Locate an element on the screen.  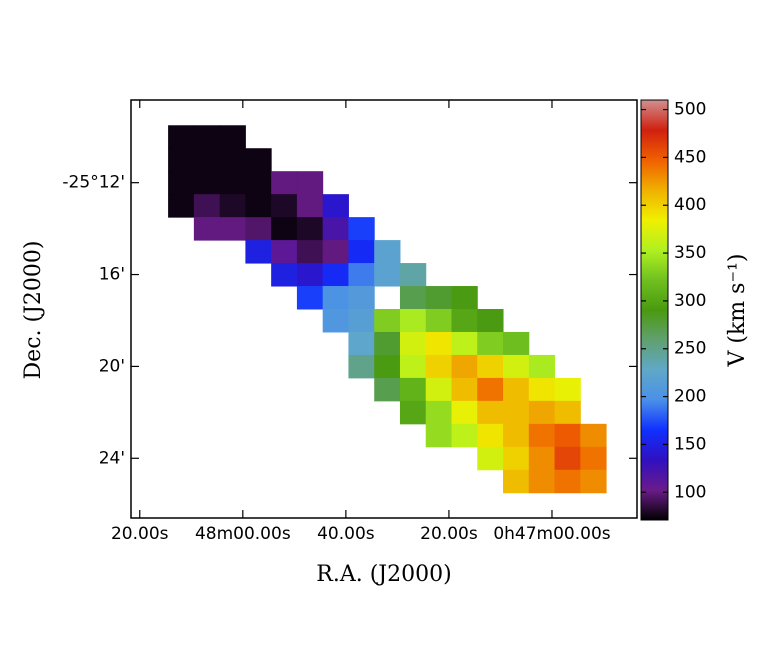
y-tick-label: 16' is located at coordinates (112, 275).